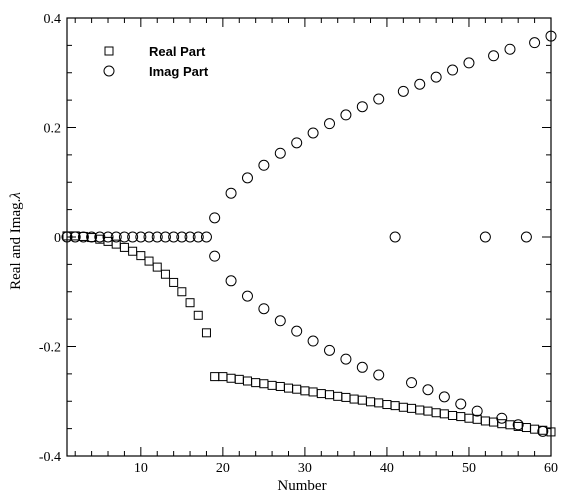 This screenshot has width=563, height=500. Describe the element at coordinates (57, 238) in the screenshot. I see `y-tick-label: 0` at that location.